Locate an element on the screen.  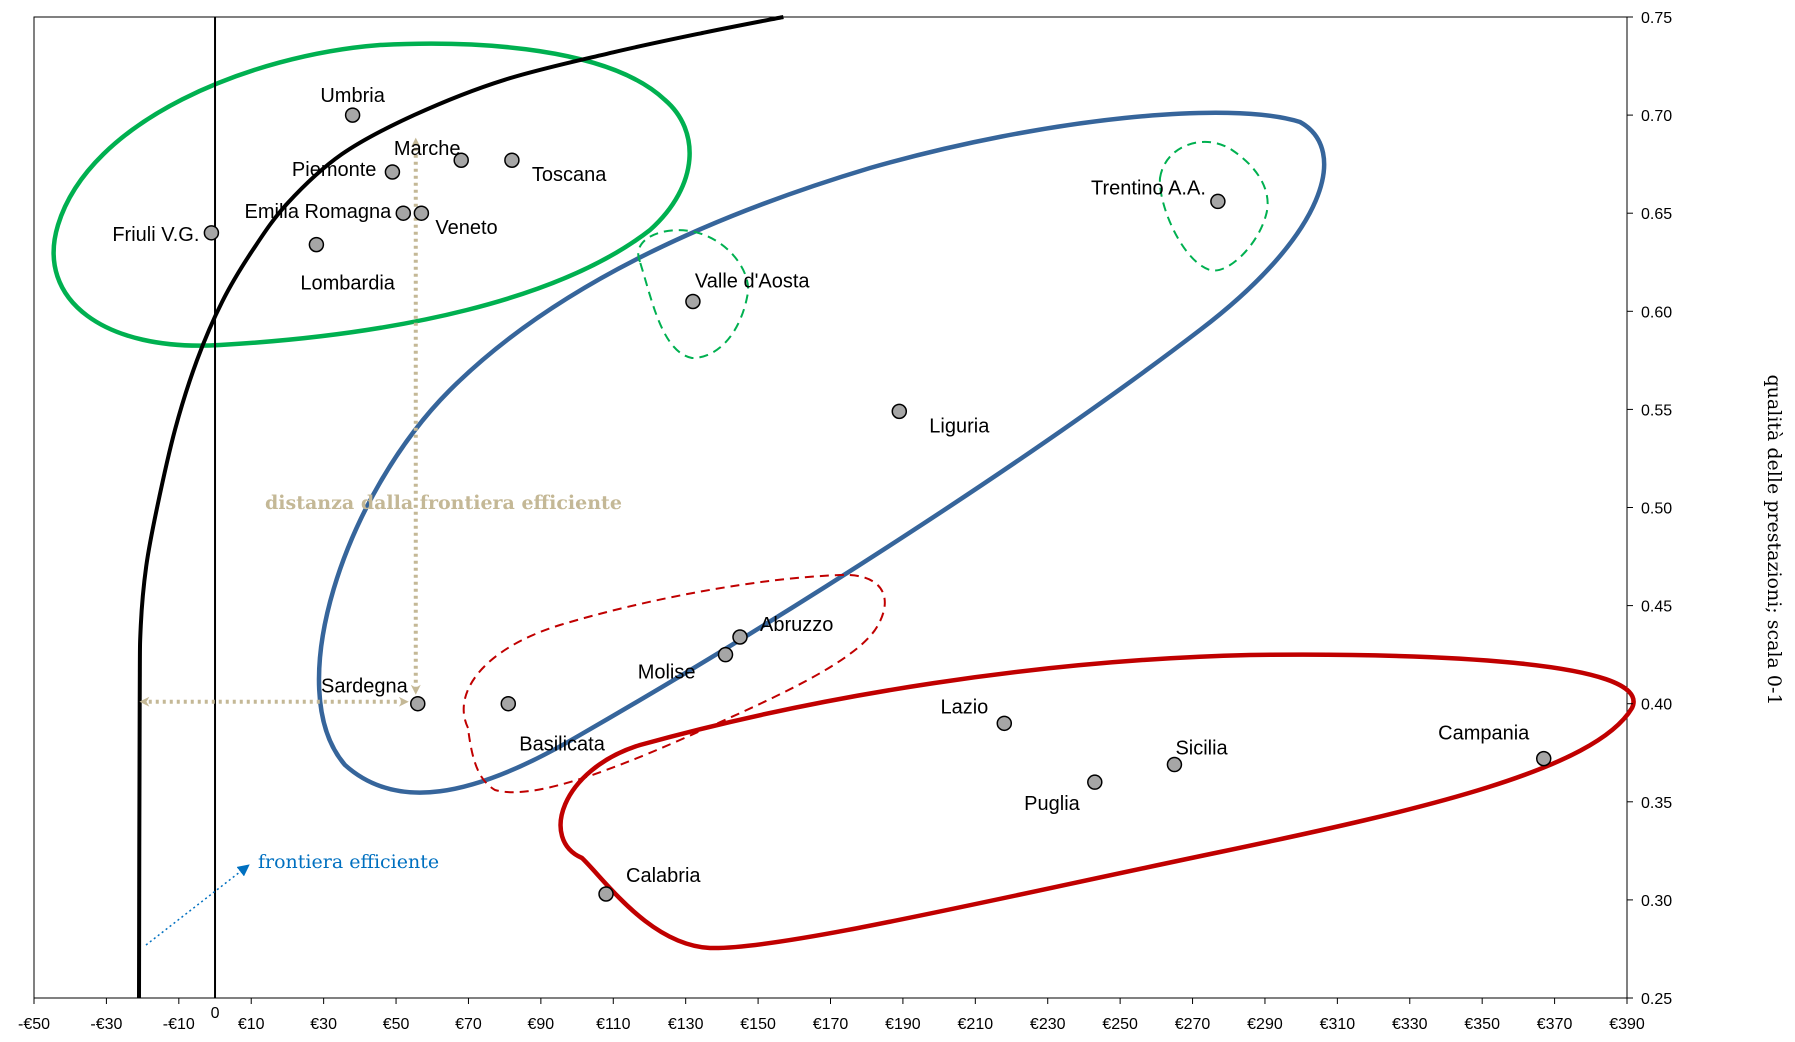
x-tick-label: €390 is located at coordinates (1627, 1024).